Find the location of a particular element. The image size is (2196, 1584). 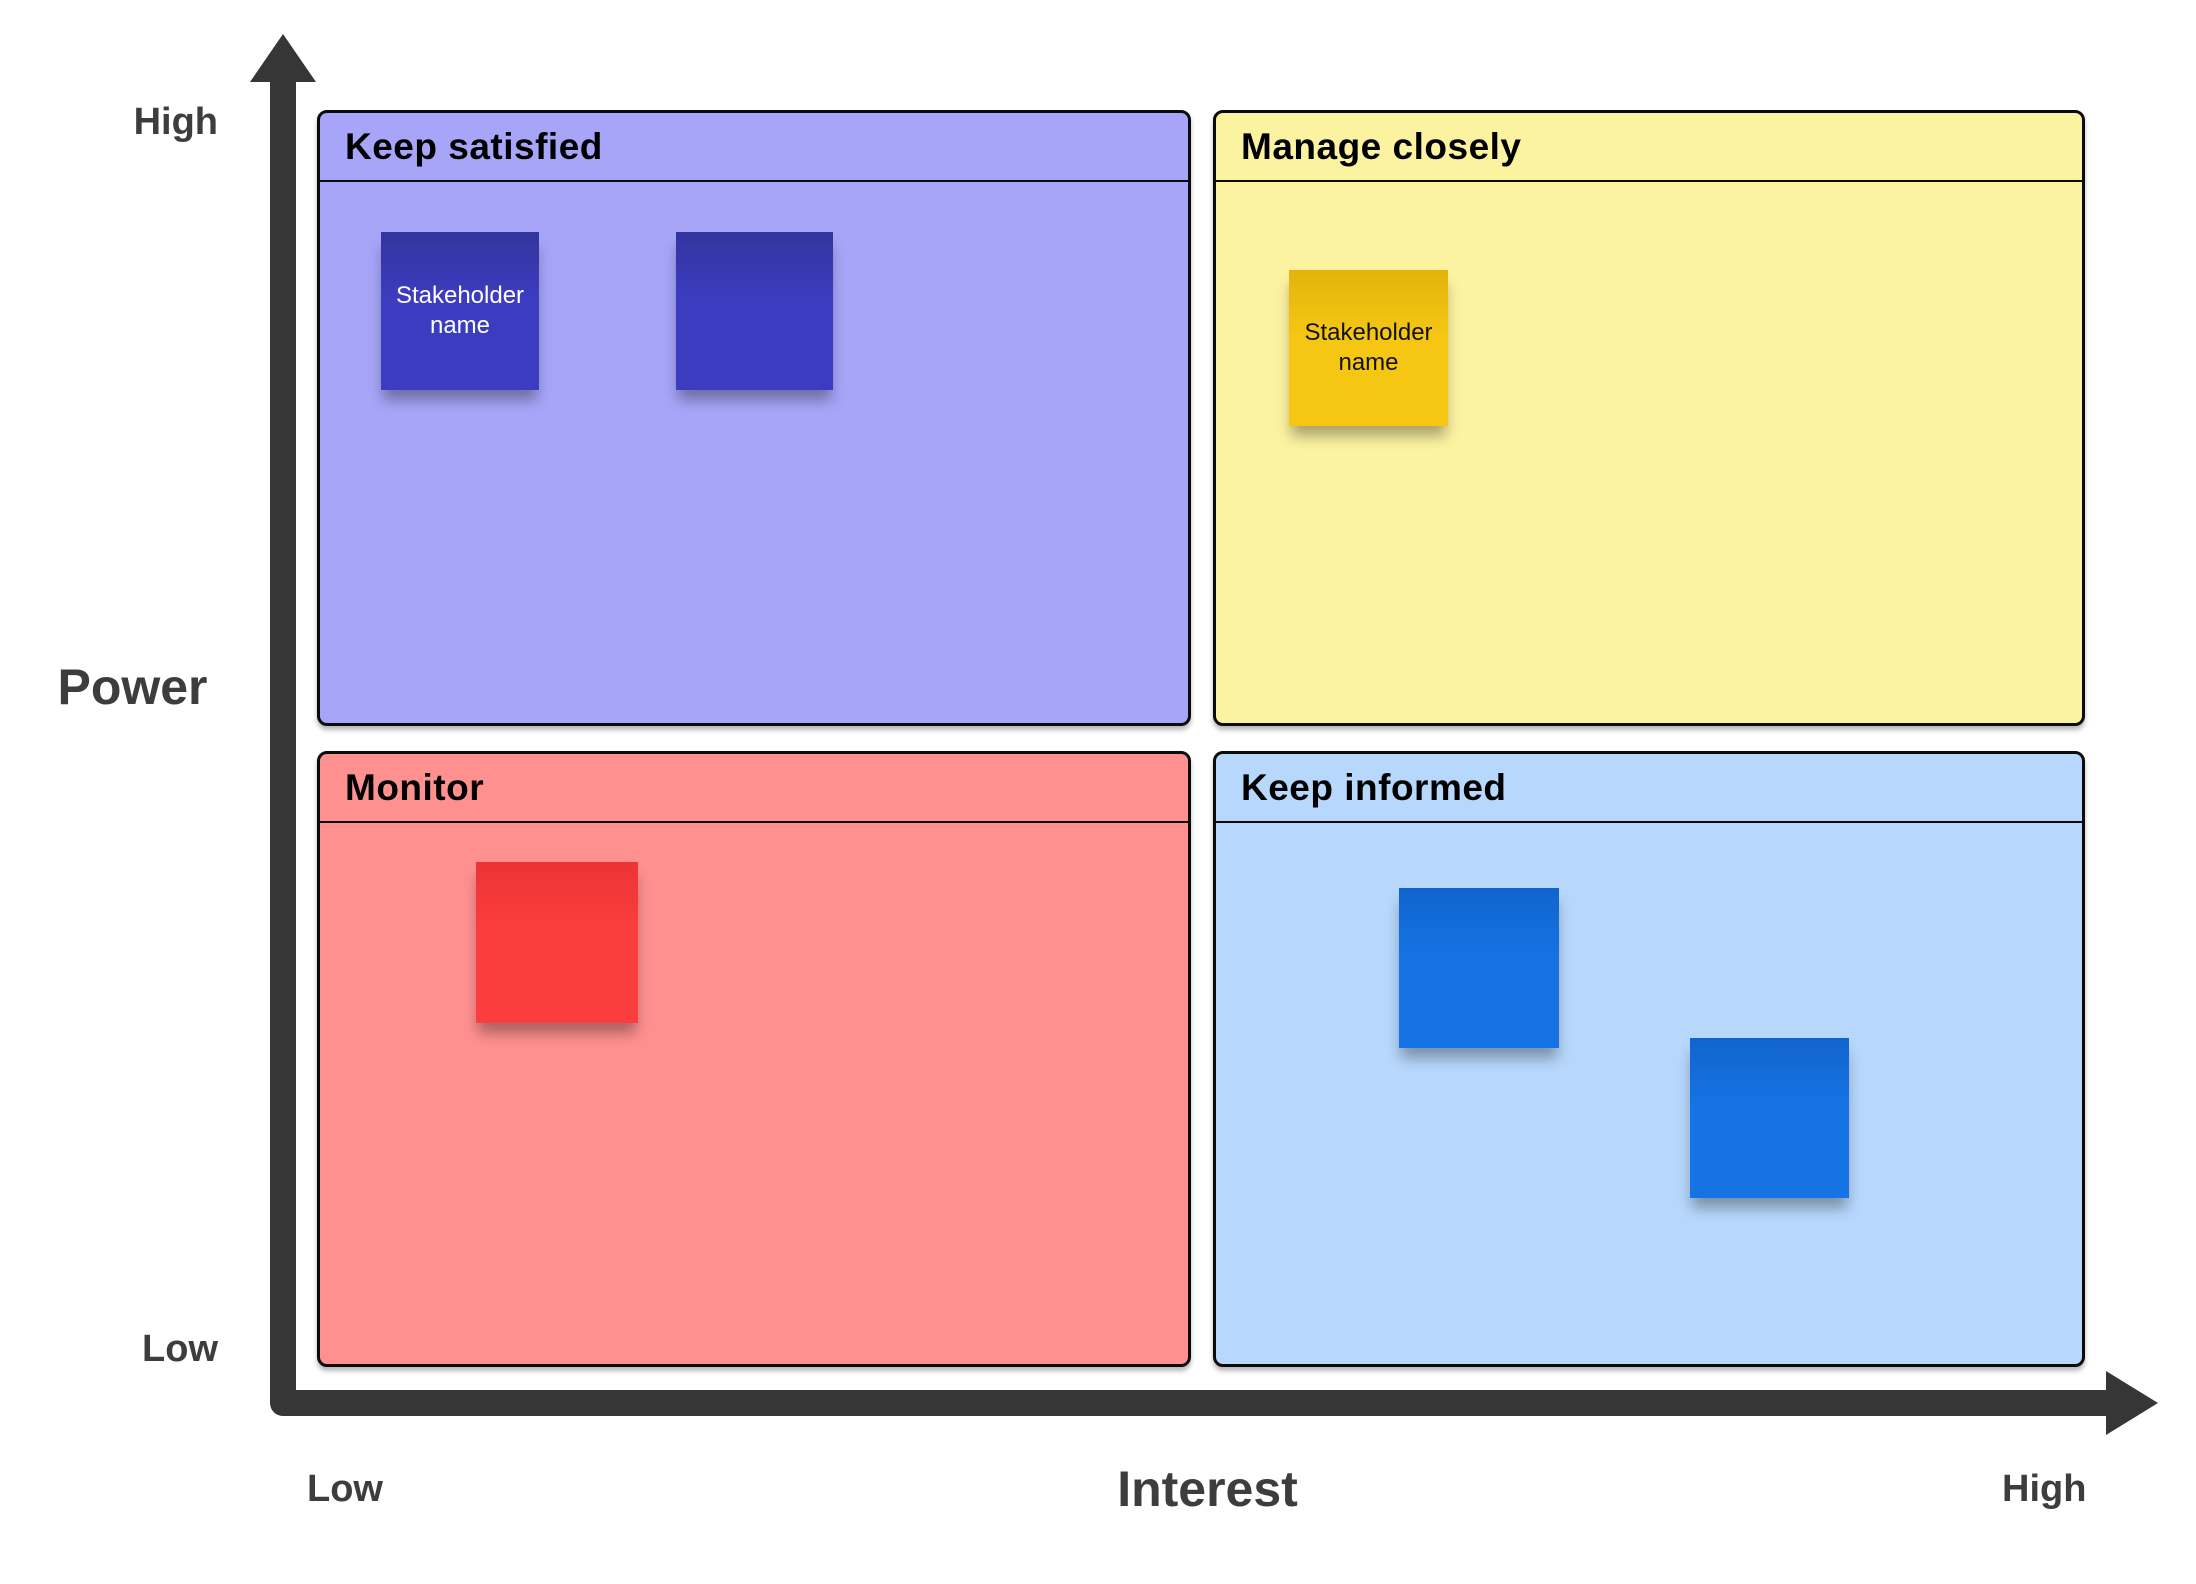

quadrant-header: Manage closely is located at coordinates (1649, 147).